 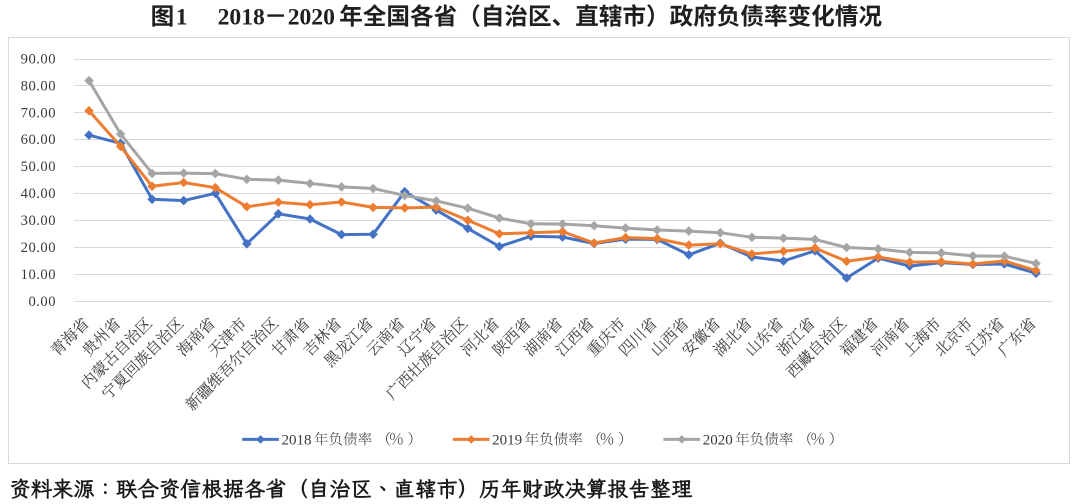 I want to click on svg-text: 20.00, so click(x=38, y=248).